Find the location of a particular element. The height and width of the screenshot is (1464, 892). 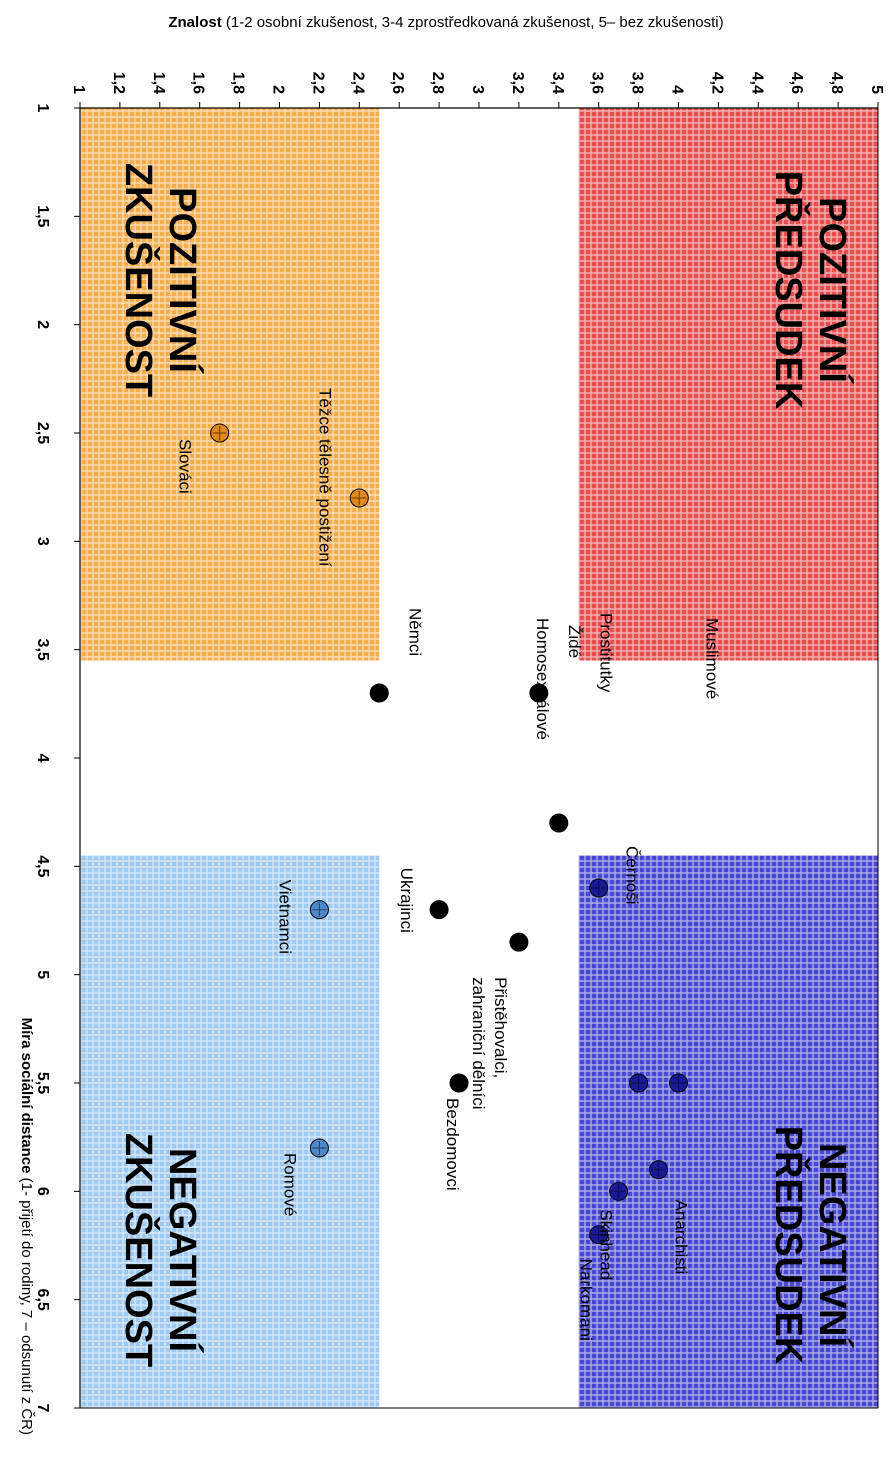

y-tick-label: 5 is located at coordinates (42, 974).